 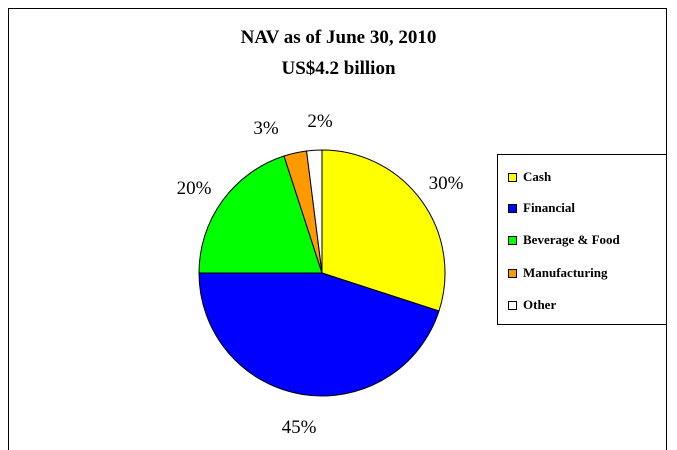 I want to click on legend-item: Cash, so click(x=529, y=177).